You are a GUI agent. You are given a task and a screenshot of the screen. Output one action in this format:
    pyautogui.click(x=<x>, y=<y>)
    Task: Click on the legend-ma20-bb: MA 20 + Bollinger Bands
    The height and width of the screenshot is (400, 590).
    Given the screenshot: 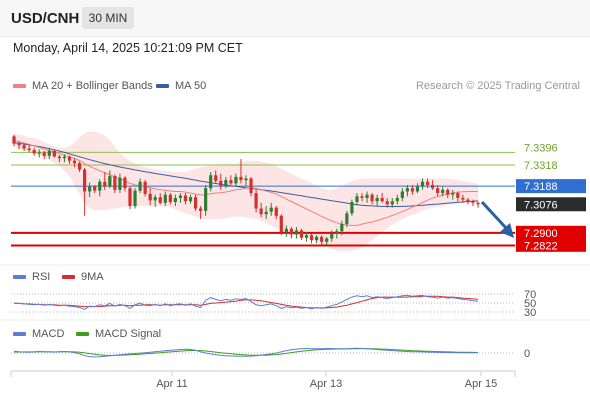 What is the action you would take?
    pyautogui.click(x=83, y=86)
    